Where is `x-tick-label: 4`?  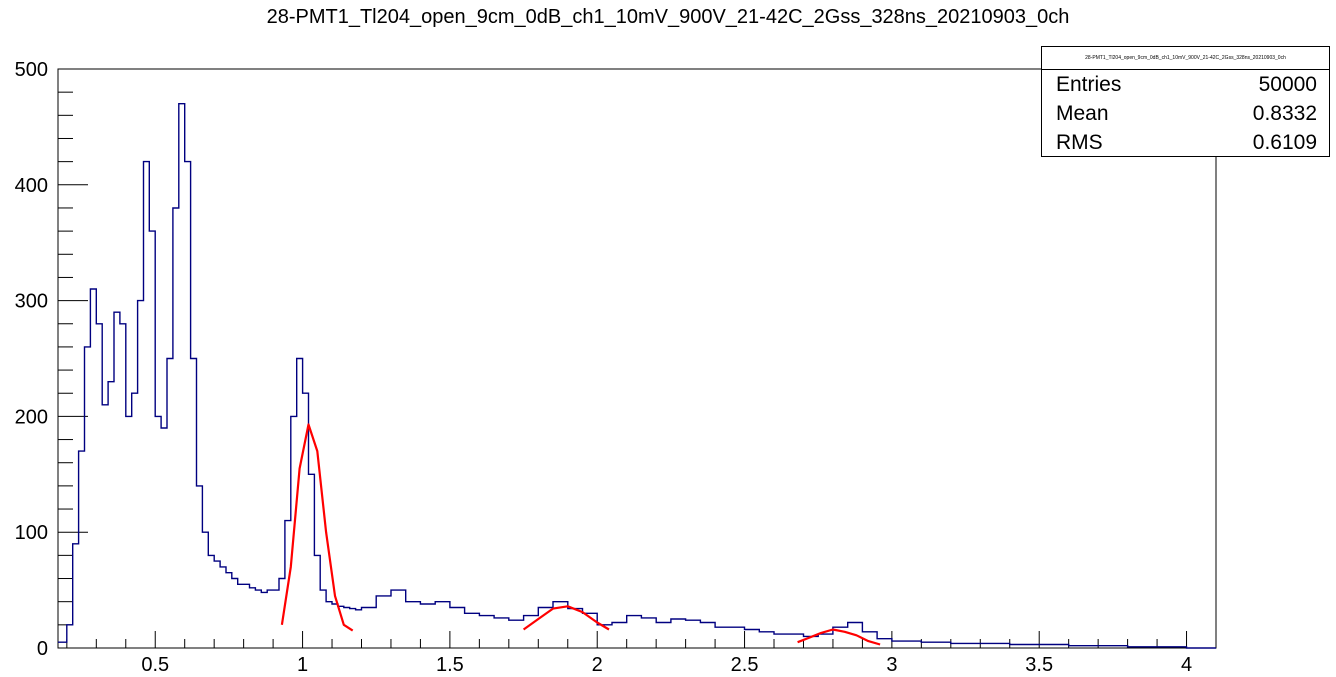 x-tick-label: 4 is located at coordinates (1186, 665).